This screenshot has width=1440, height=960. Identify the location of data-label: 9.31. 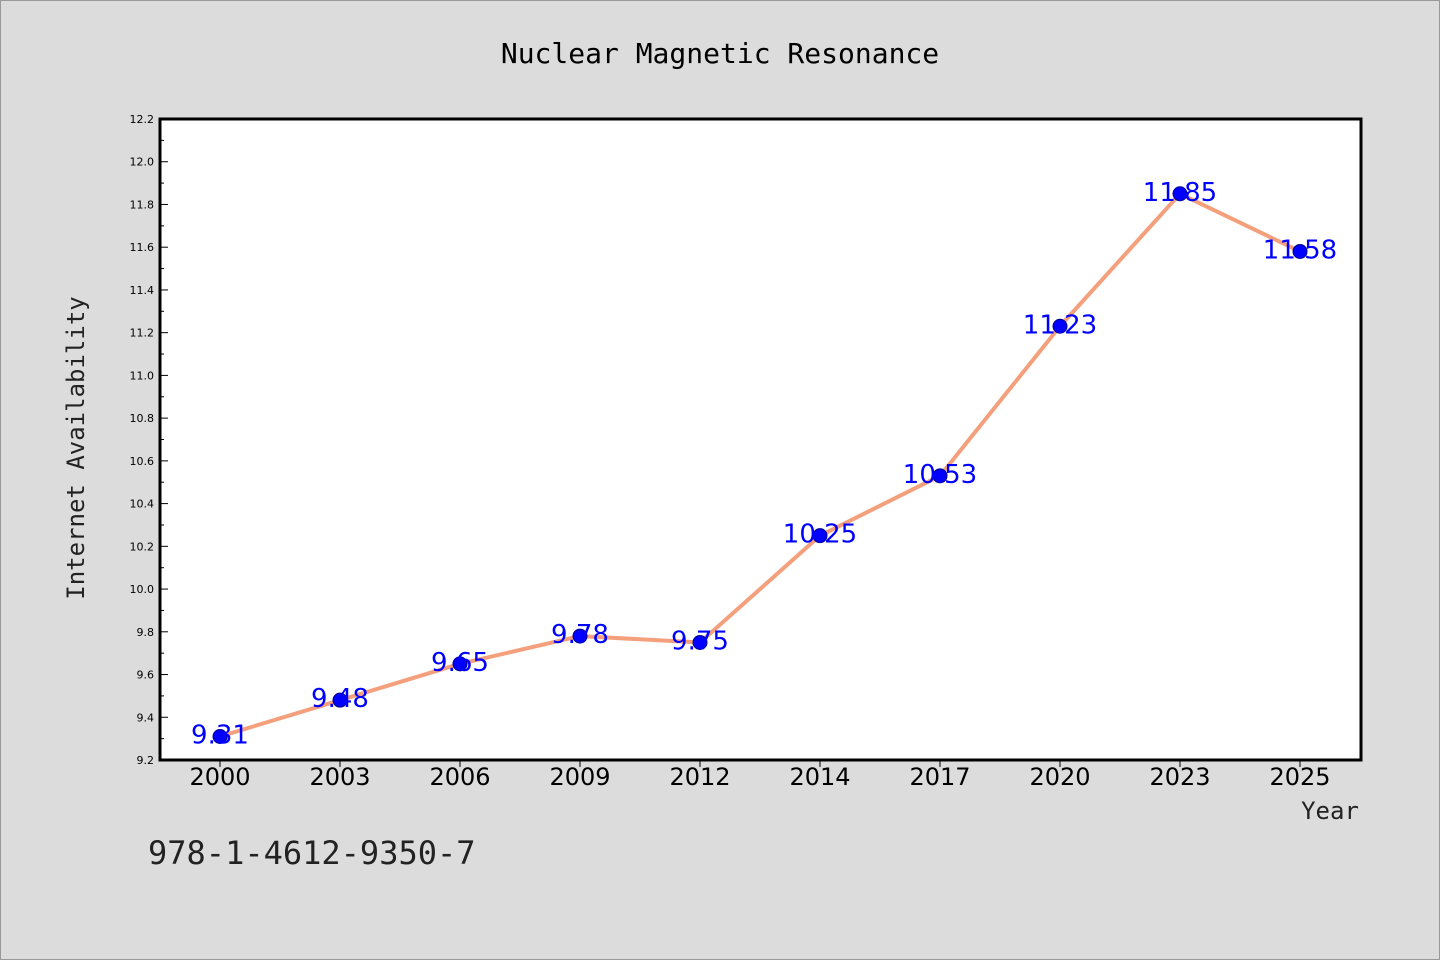
(220, 735).